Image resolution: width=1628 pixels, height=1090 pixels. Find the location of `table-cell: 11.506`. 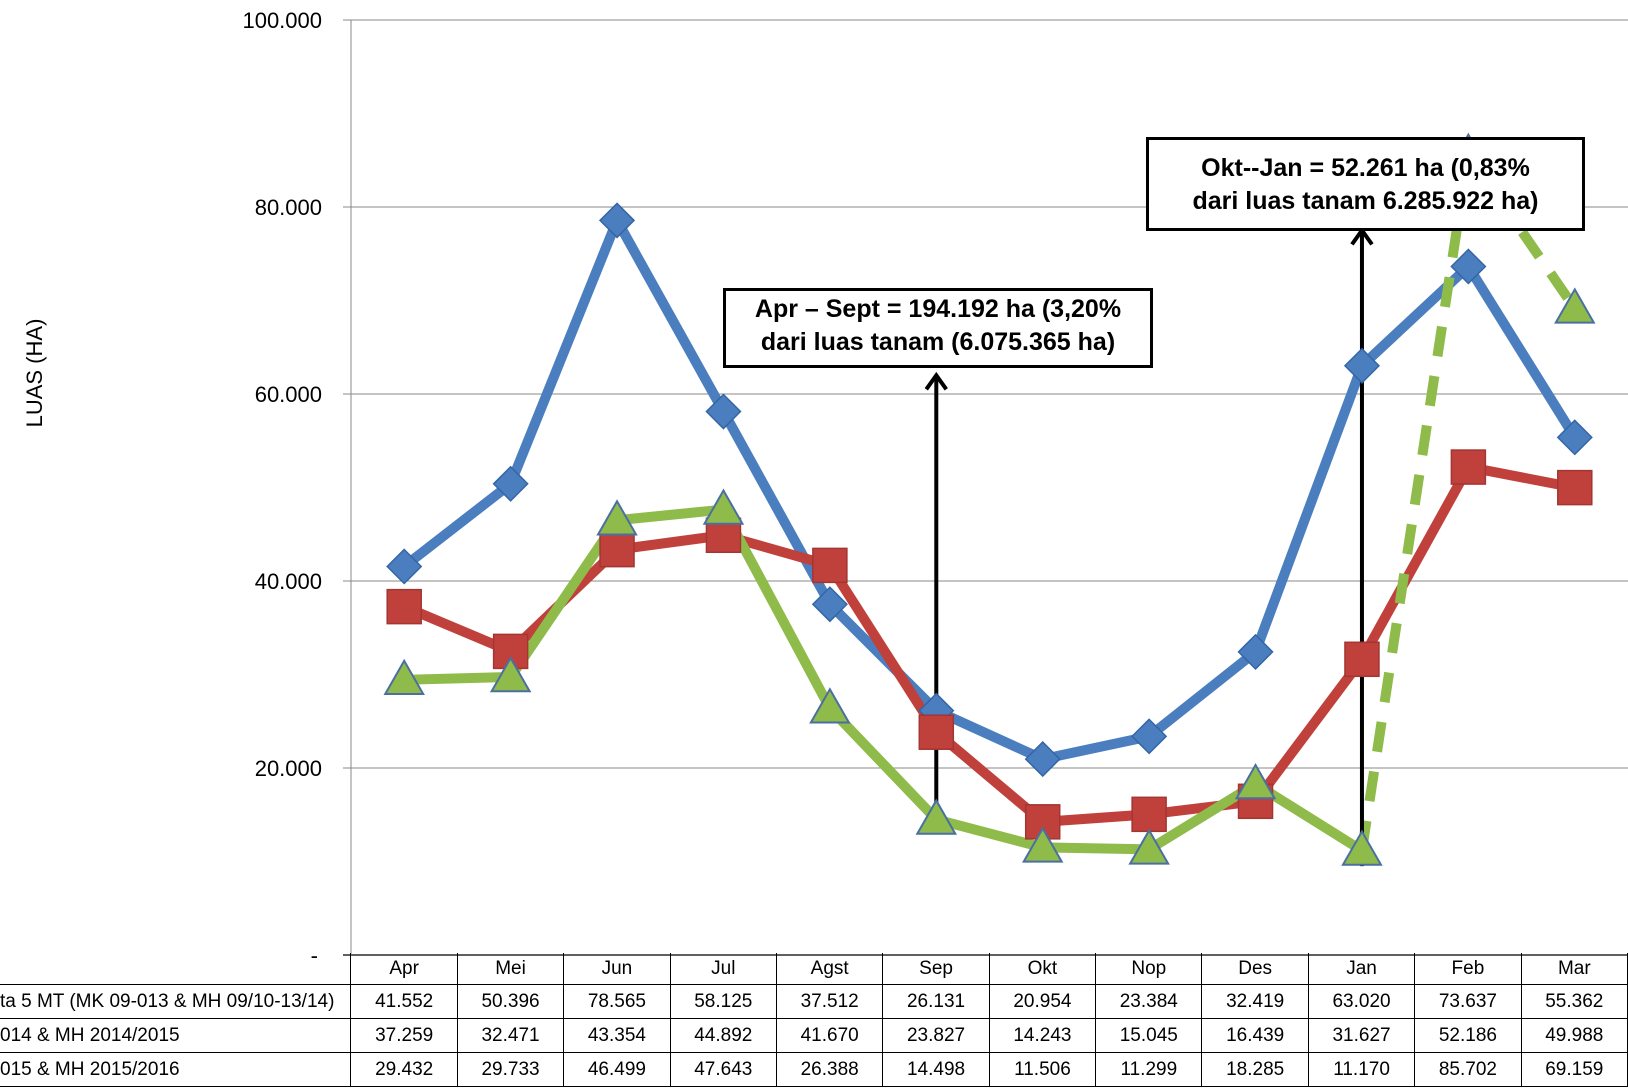

table-cell: 11.506 is located at coordinates (1042, 1069).